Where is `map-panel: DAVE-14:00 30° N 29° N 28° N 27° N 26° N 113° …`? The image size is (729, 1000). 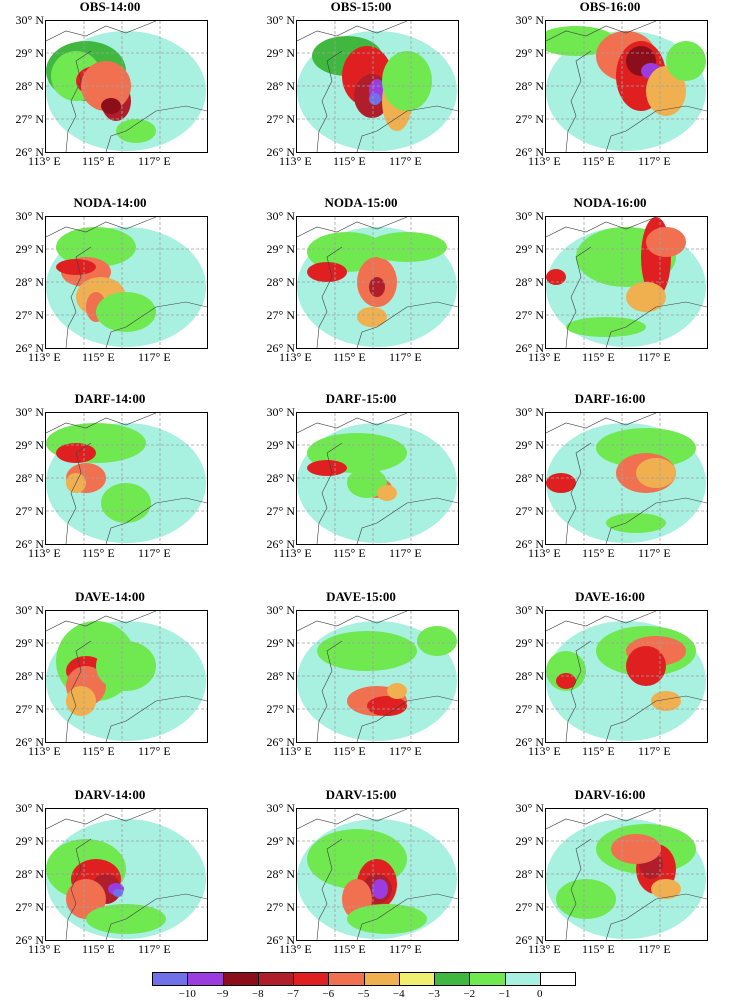
map-panel: DAVE-14:00 30° N 29° N 28° N 27° N 26° N 113° … is located at coordinates (110, 679).